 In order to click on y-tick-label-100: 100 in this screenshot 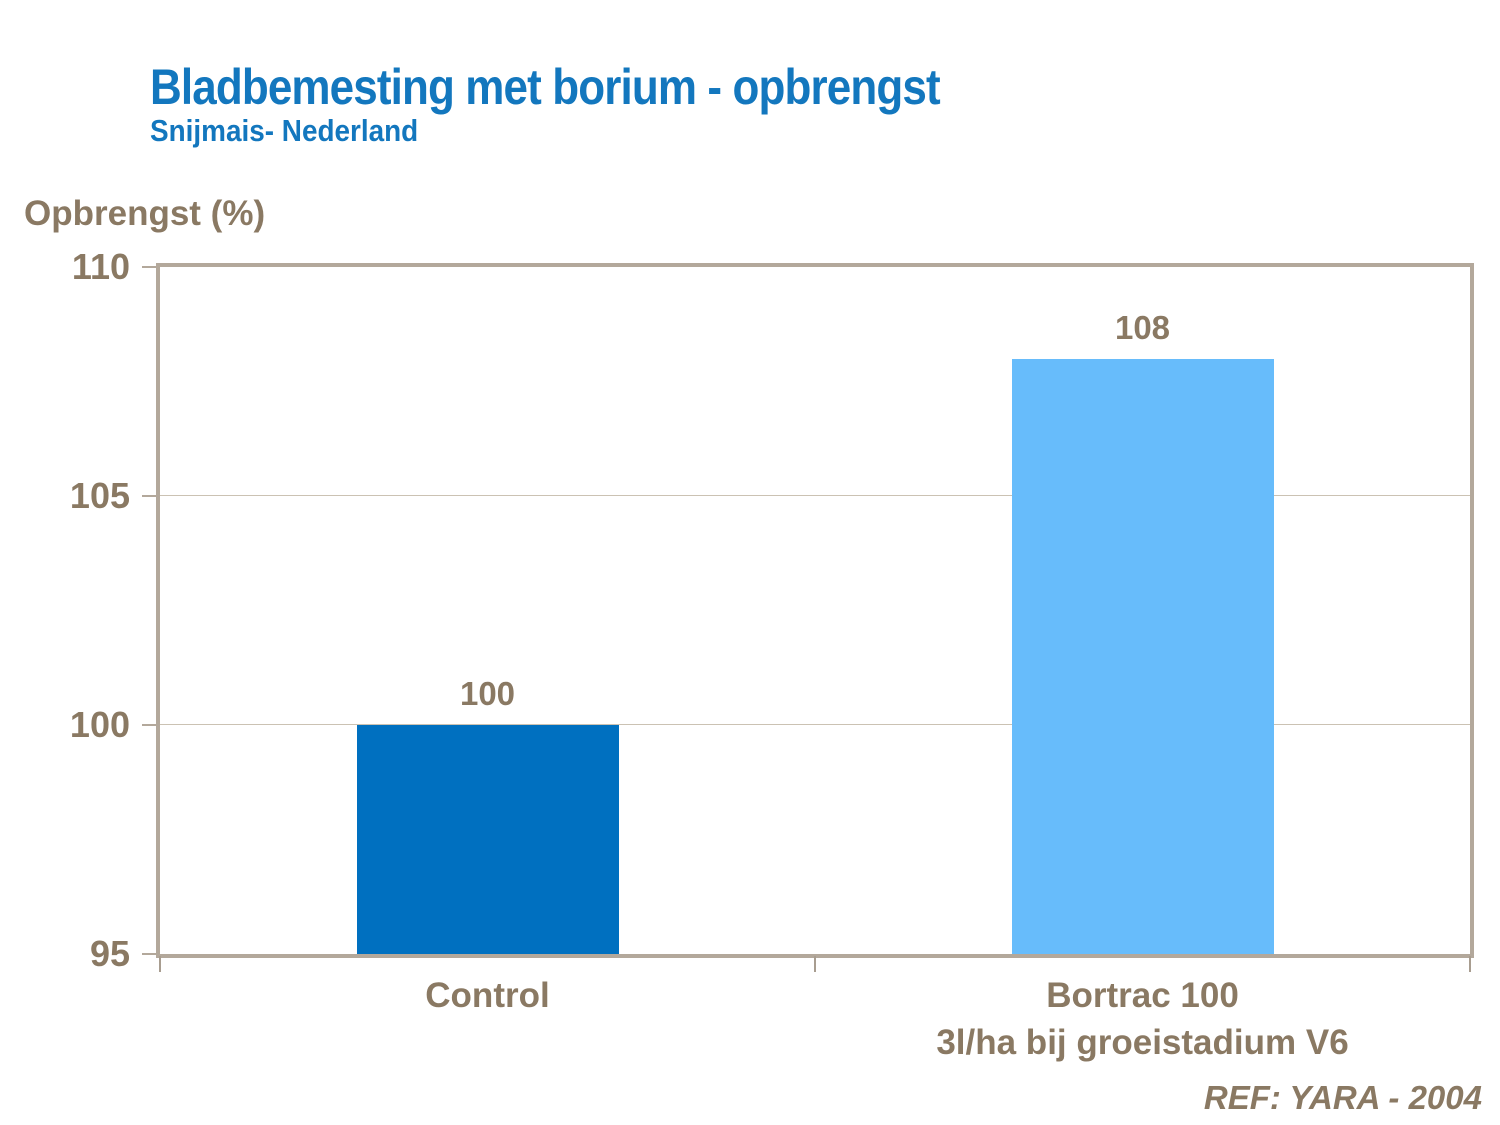, I will do `click(99, 724)`.